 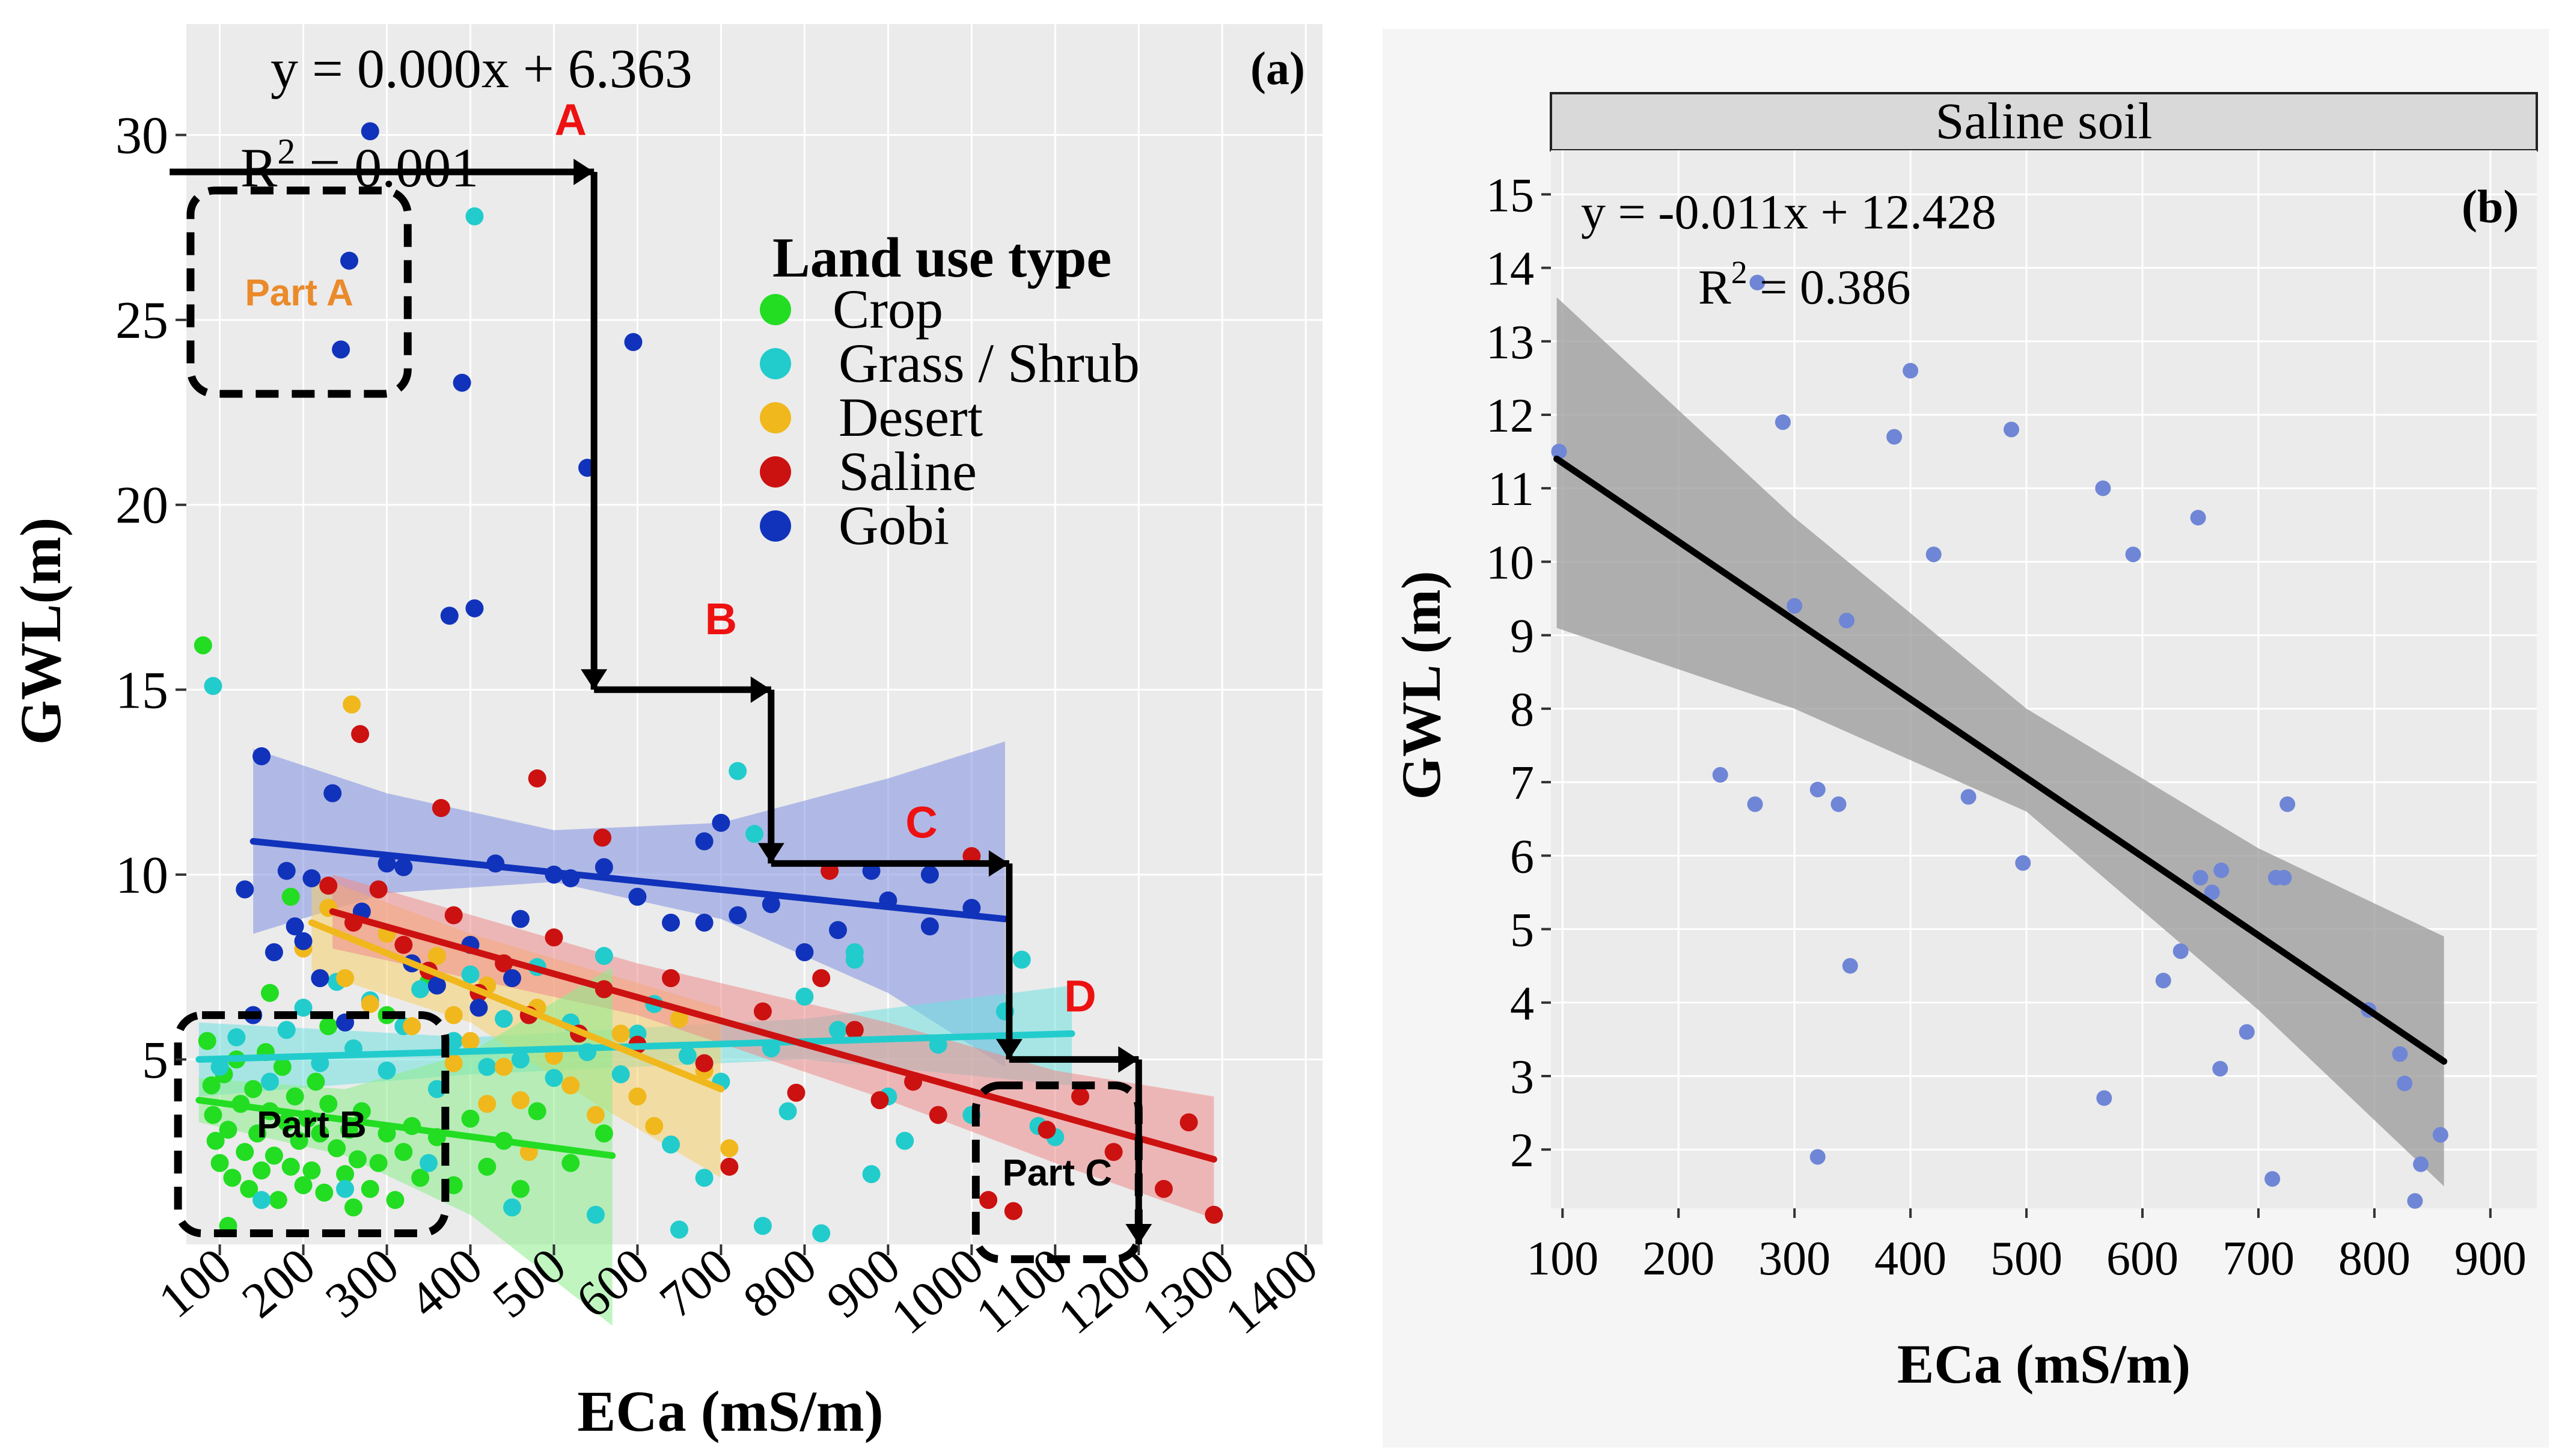 I want to click on y-tick-label: 14, so click(x=1510, y=270).